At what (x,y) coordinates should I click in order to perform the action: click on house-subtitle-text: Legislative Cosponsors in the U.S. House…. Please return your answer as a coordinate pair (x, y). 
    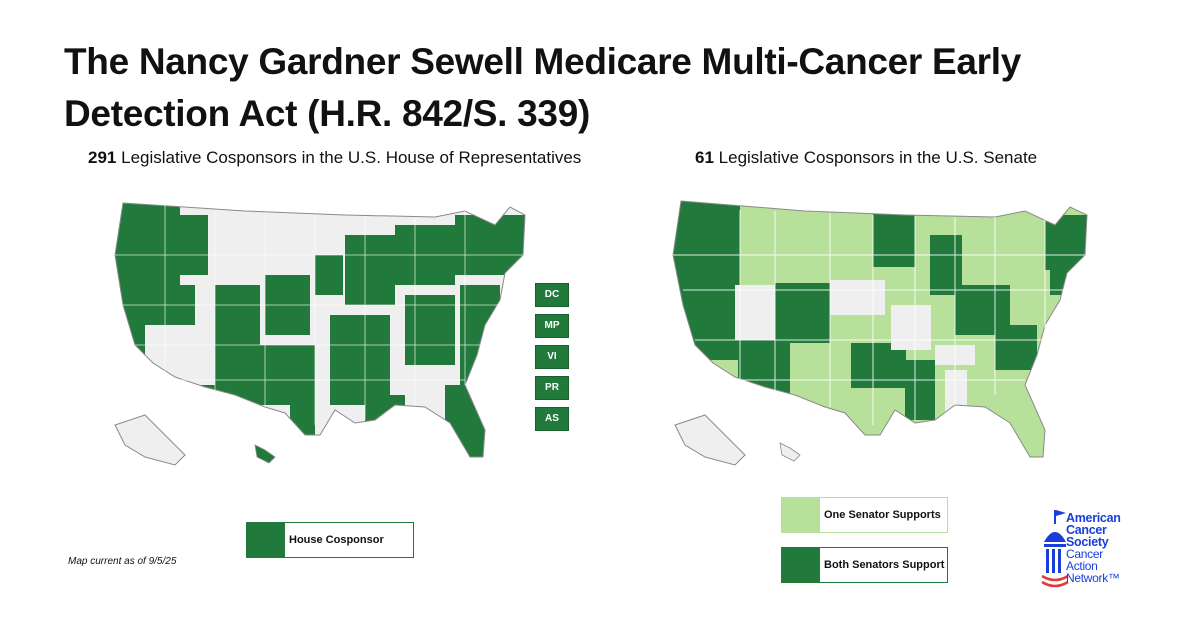
    Looking at the image, I should click on (351, 157).